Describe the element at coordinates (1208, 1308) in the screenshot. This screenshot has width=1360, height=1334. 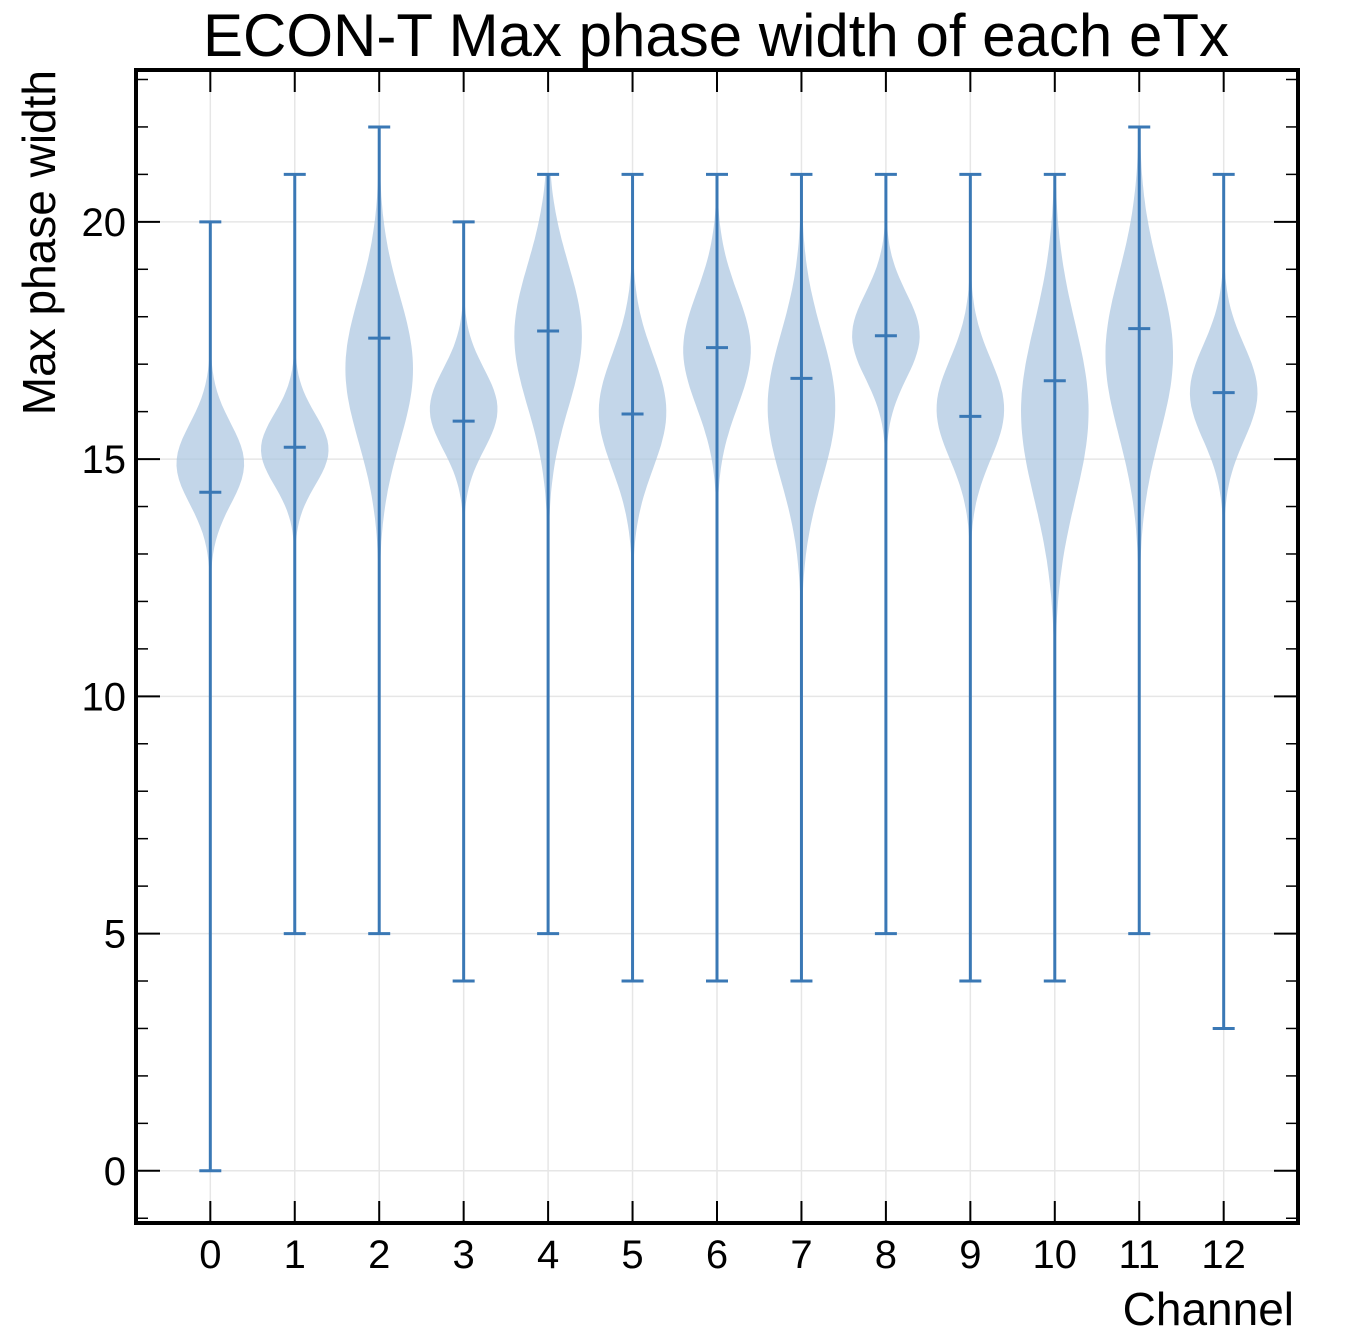
I see `x-axis-label: Channel` at that location.